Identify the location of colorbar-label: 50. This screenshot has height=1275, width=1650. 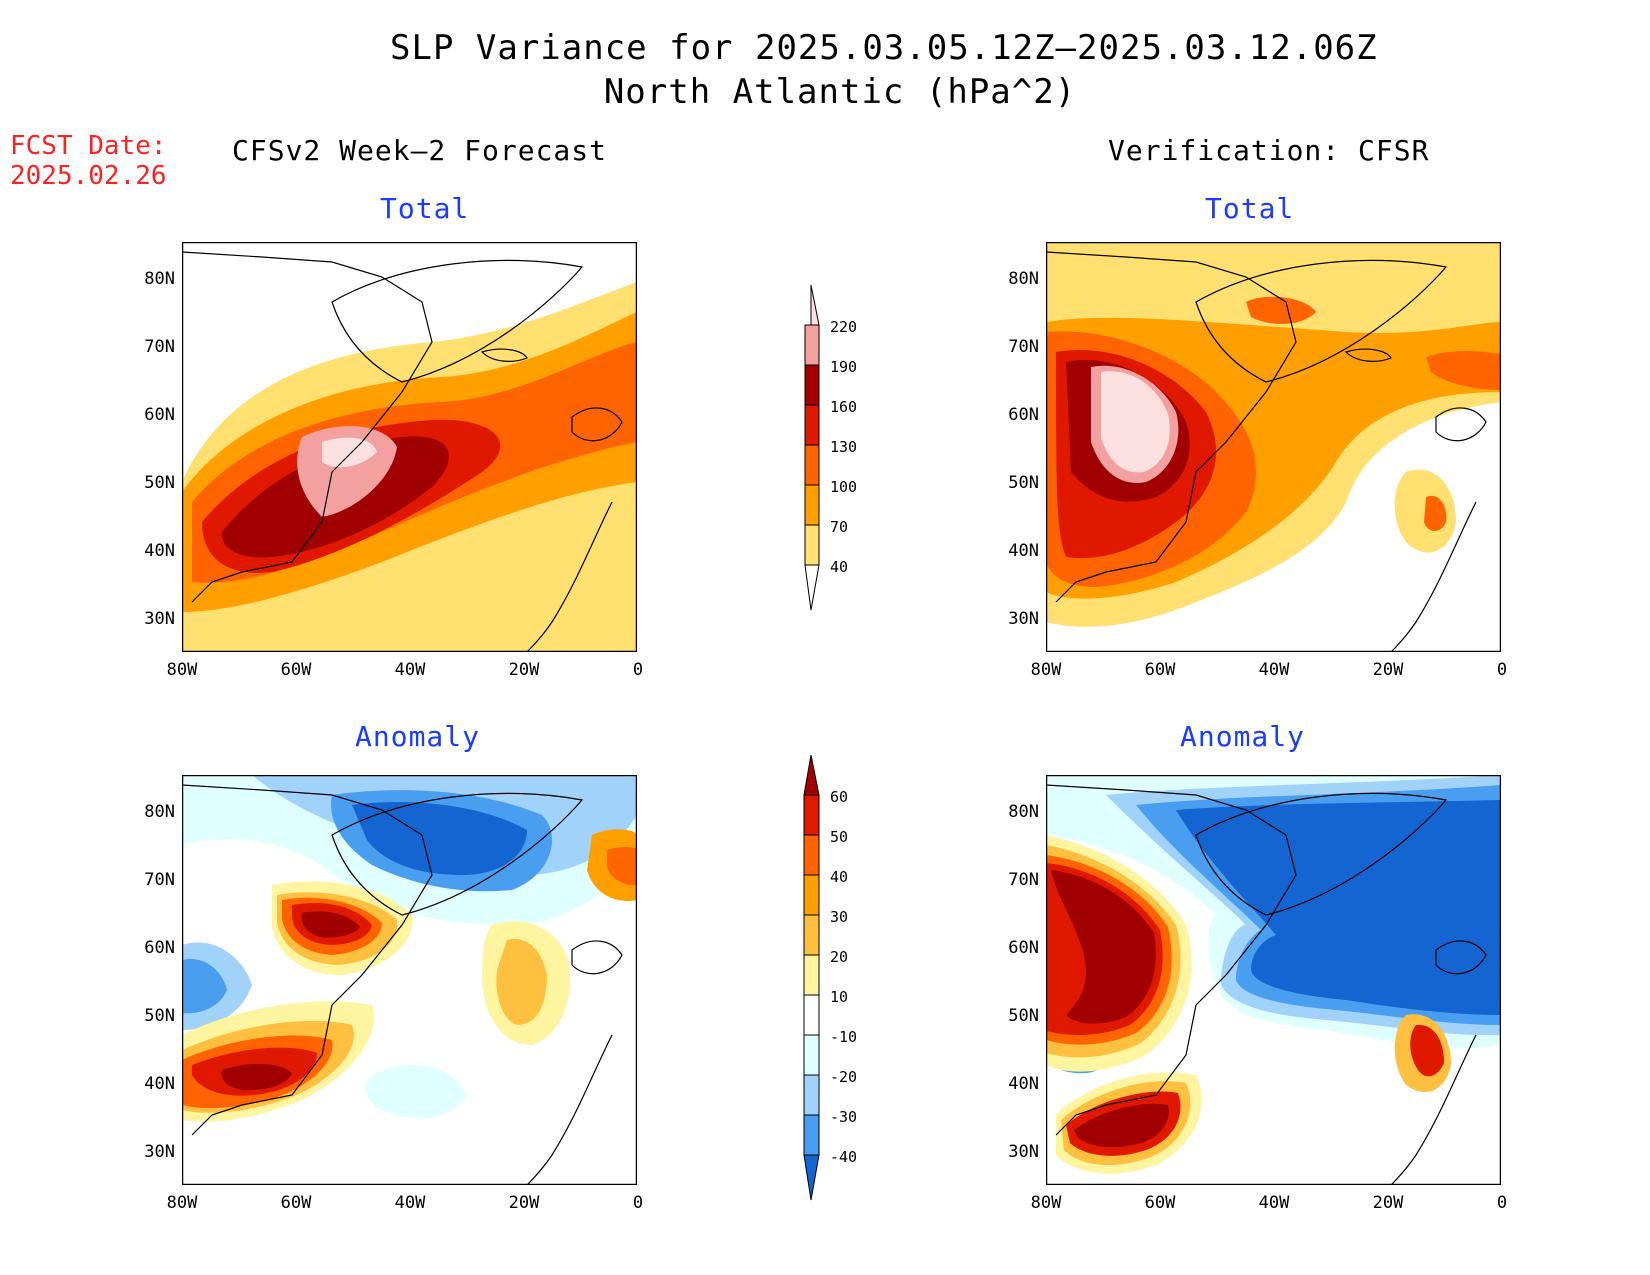
(839, 837).